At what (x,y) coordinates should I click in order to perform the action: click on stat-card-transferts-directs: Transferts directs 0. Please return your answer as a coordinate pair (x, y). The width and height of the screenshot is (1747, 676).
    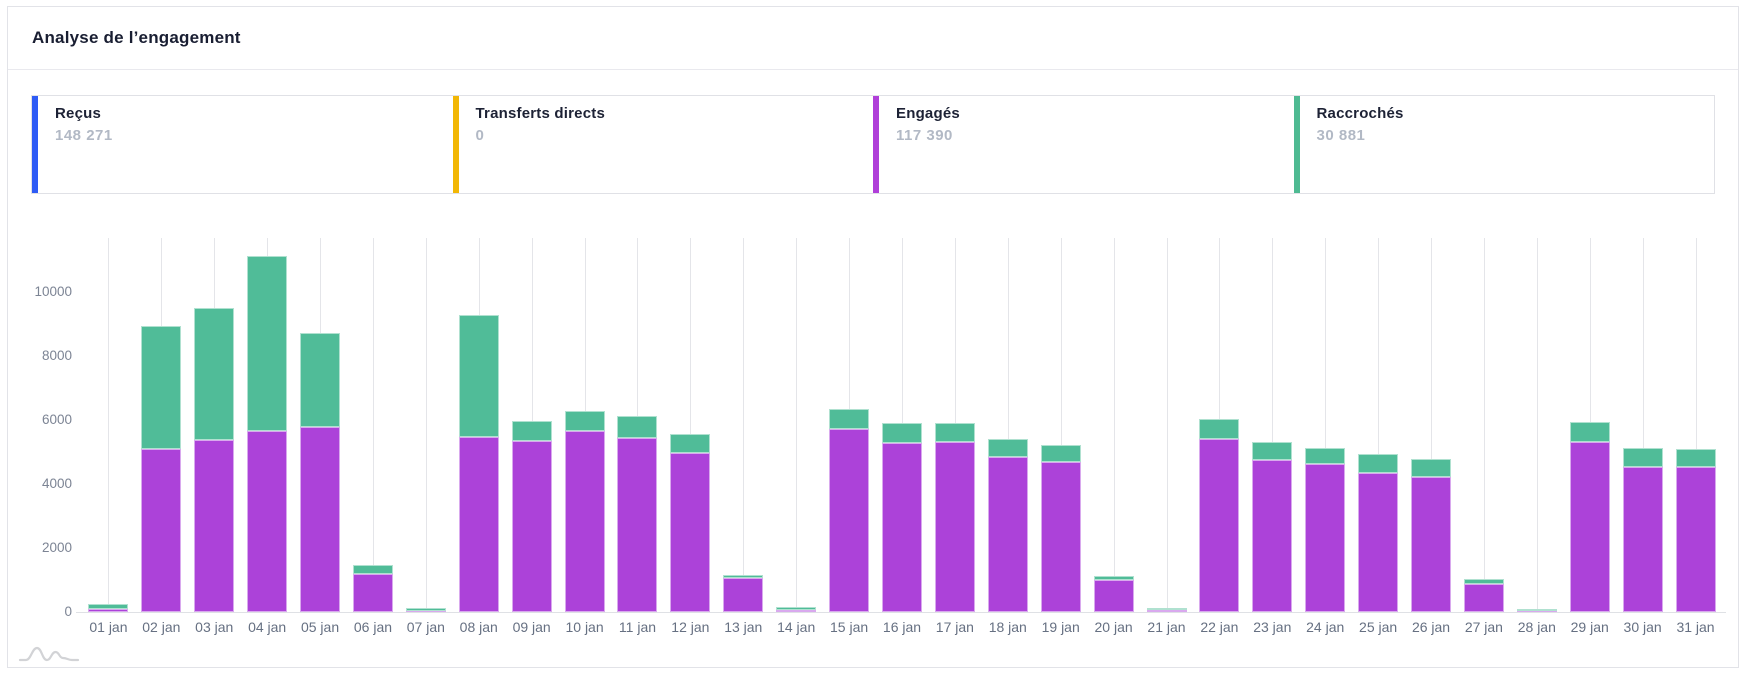
    Looking at the image, I should click on (663, 144).